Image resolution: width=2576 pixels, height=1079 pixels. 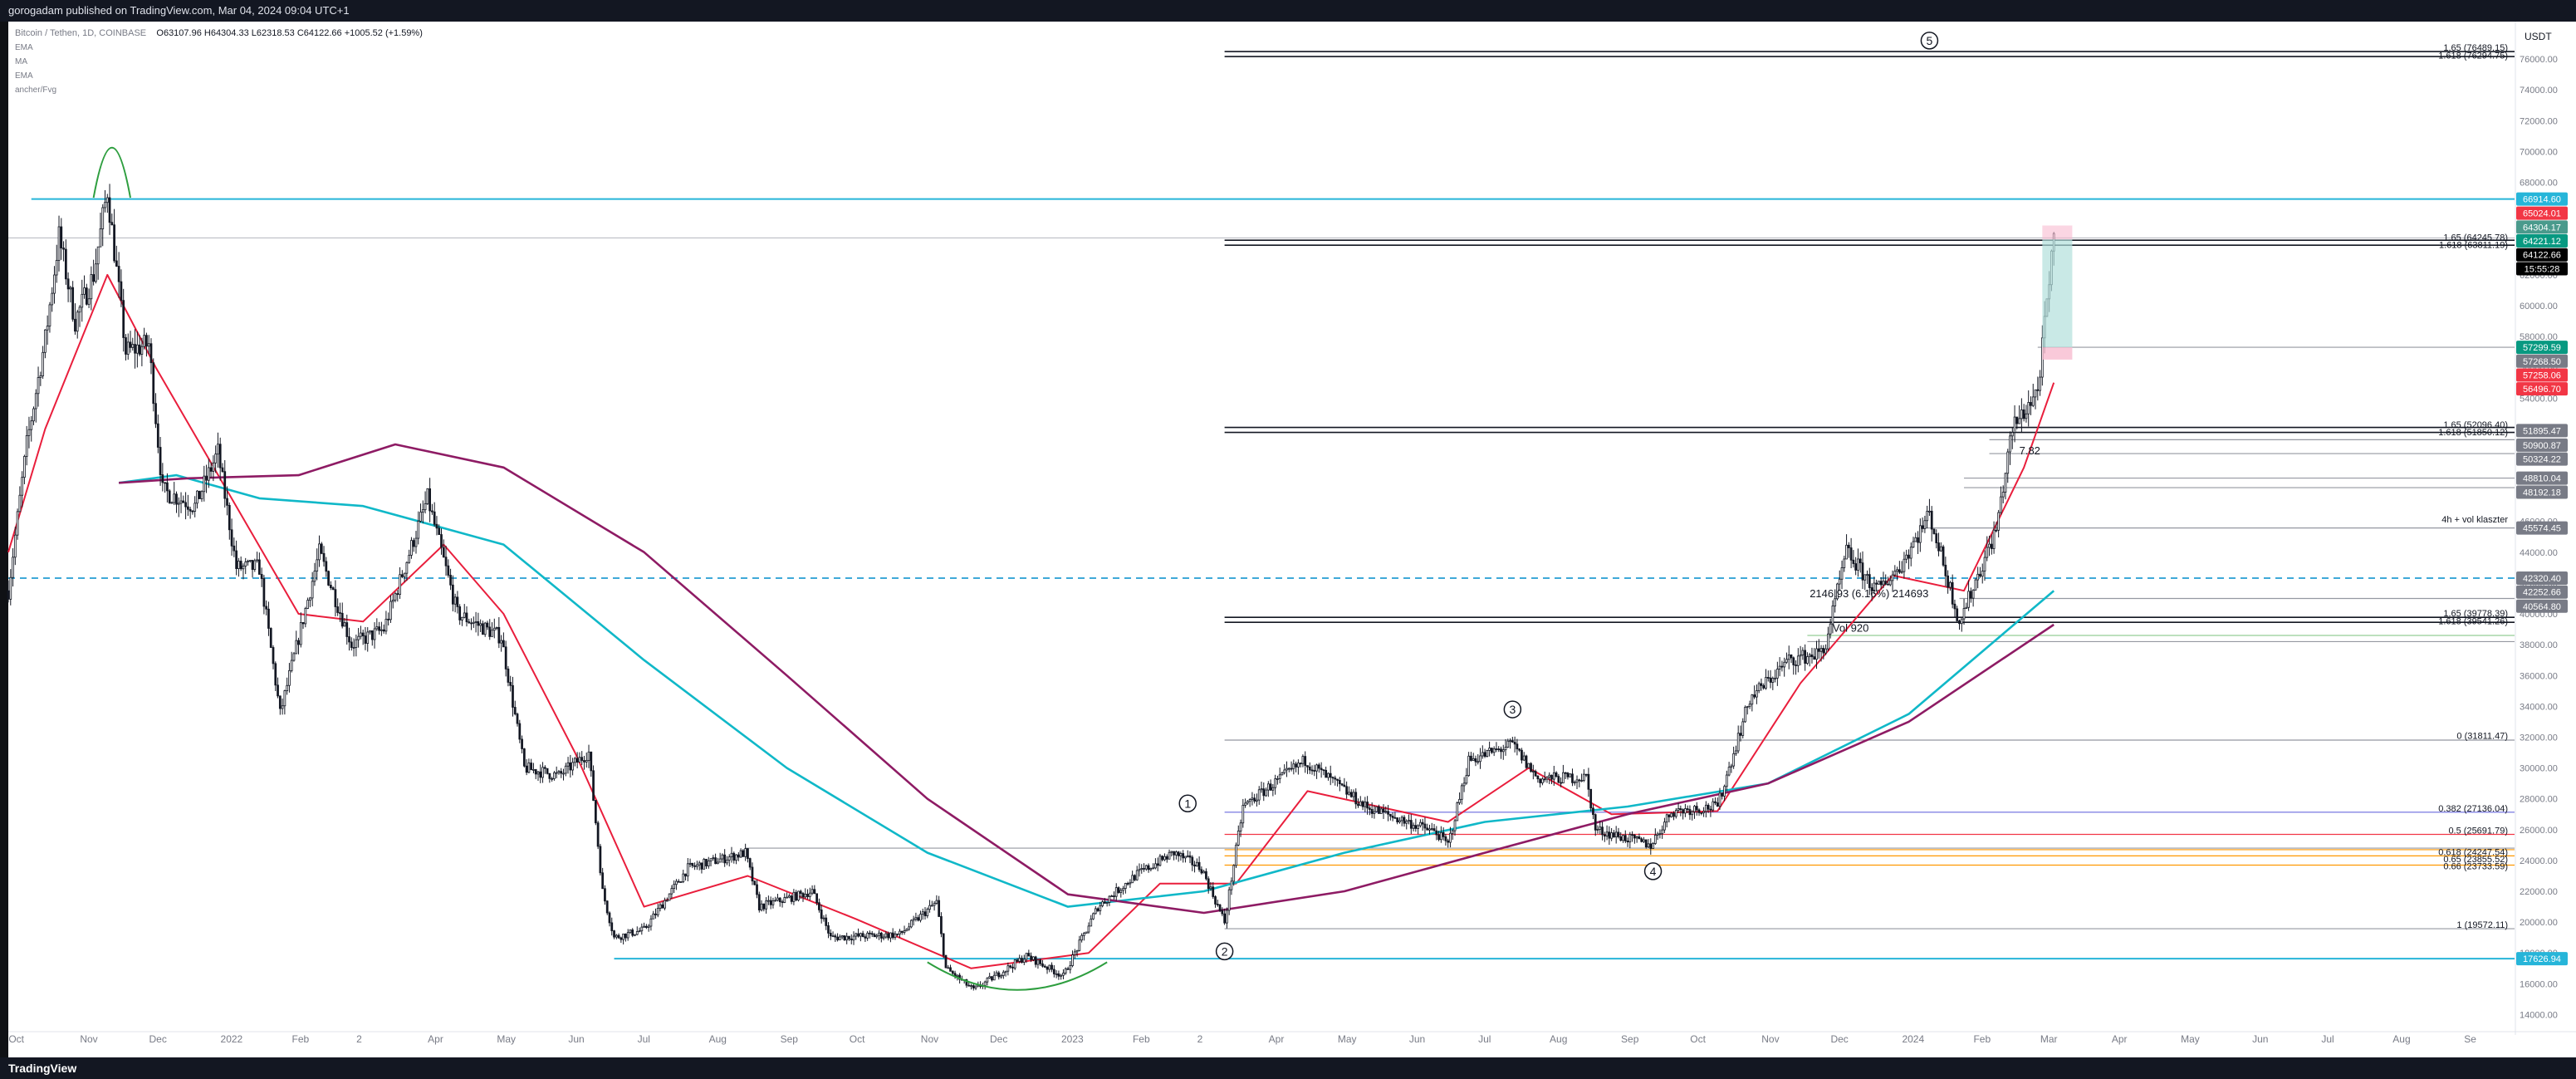 What do you see at coordinates (21, 61) in the screenshot?
I see `indicator-2: MA` at bounding box center [21, 61].